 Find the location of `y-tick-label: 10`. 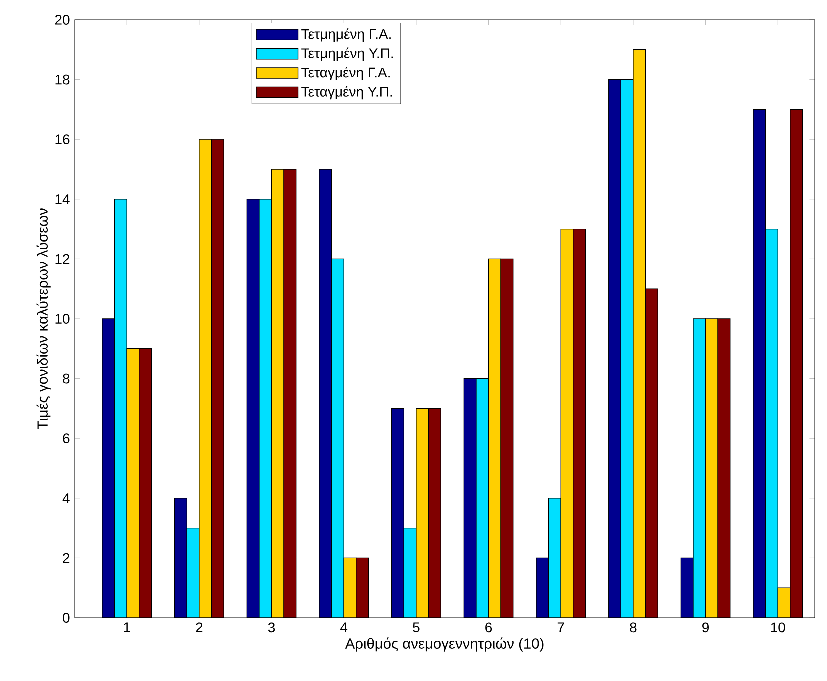

y-tick-label: 10 is located at coordinates (63, 319).